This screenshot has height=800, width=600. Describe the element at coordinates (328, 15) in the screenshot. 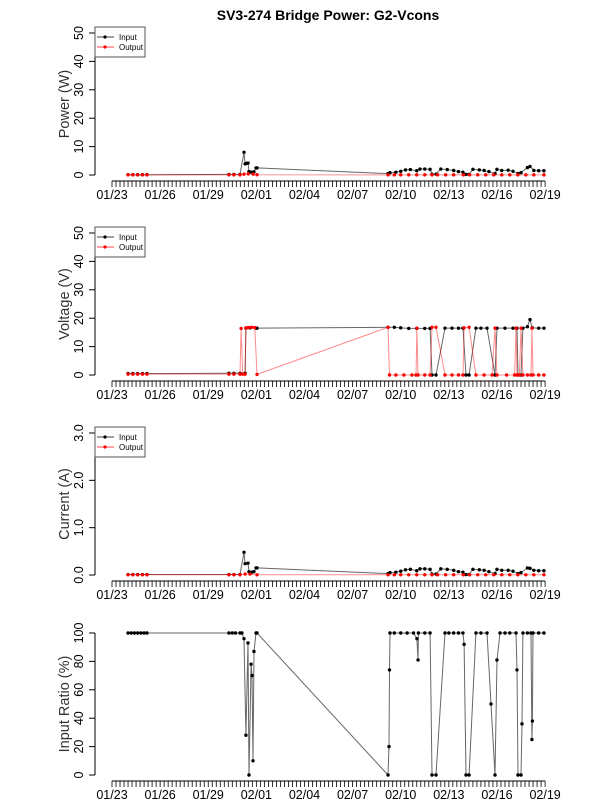

I see `chart-title: SV3-274 Bridge Power: G2-Vcons` at that location.